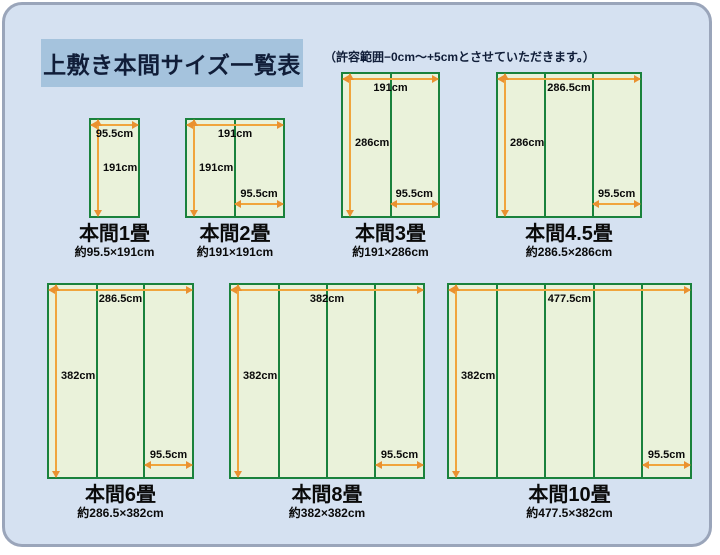  I want to click on diagram-title: 本間1畳, so click(114, 234).